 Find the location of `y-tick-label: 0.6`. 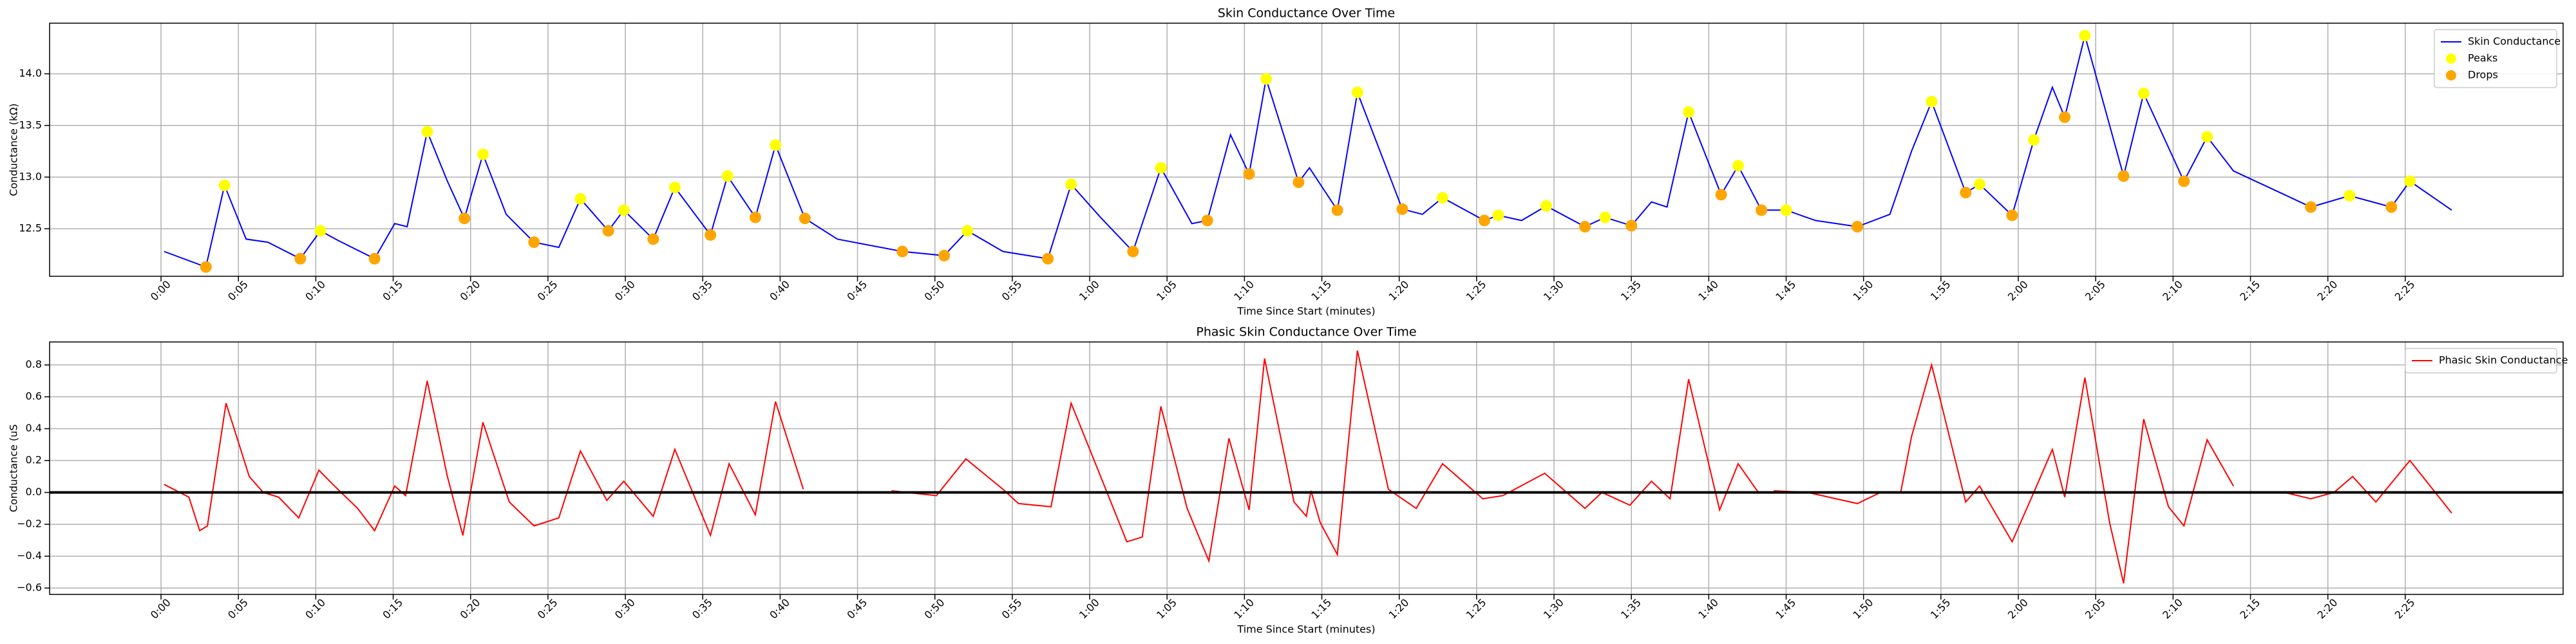

y-tick-label: 0.6 is located at coordinates (34, 396).